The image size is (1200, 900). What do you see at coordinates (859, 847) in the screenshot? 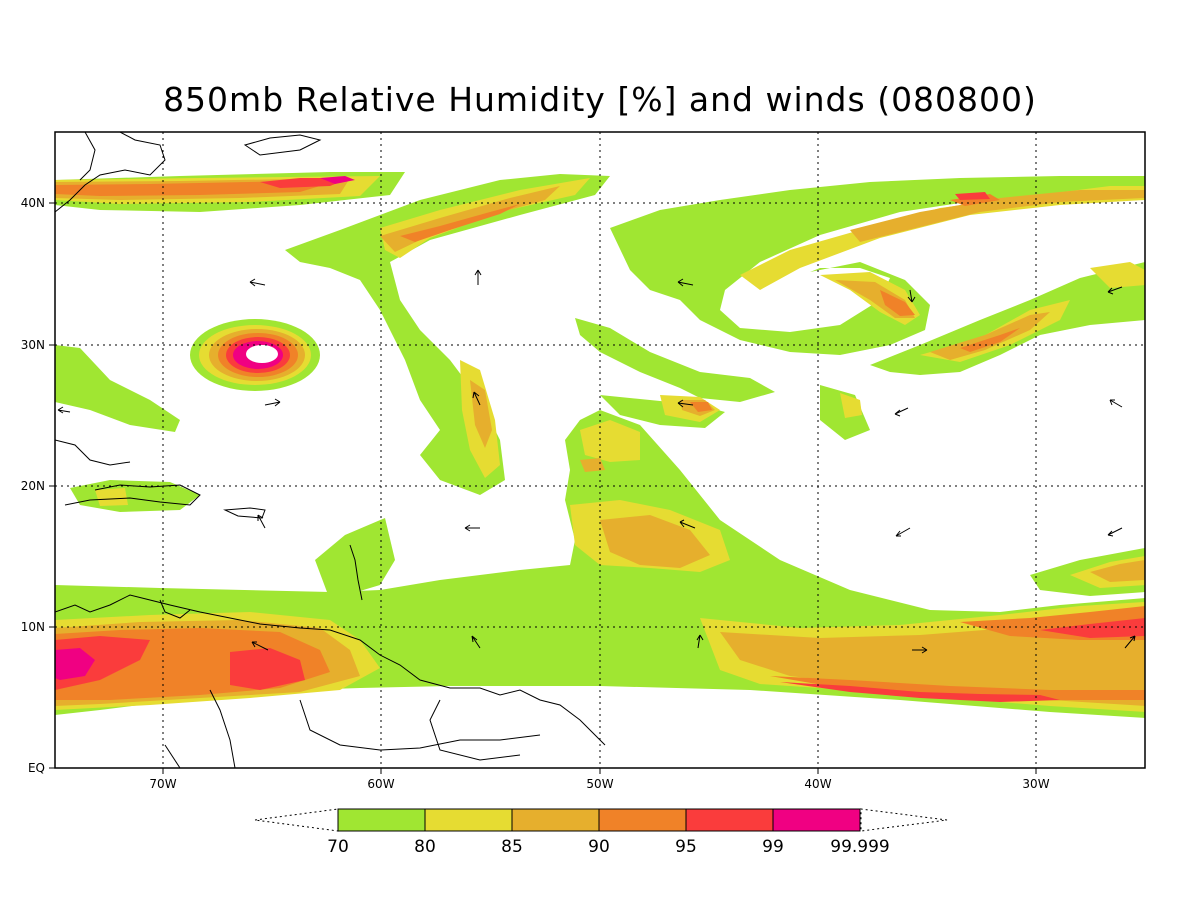
I see `colorbar-label-99999: 99.999` at bounding box center [859, 847].